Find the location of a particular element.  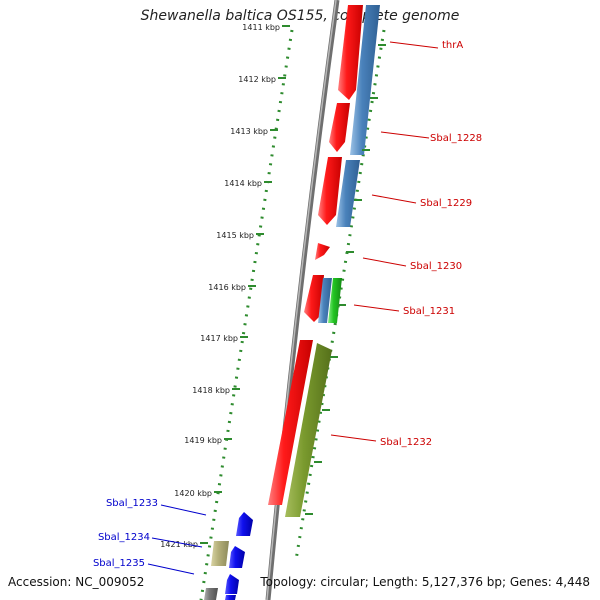

ruler-tick-label: 1421 kbp is located at coordinates (179, 544).